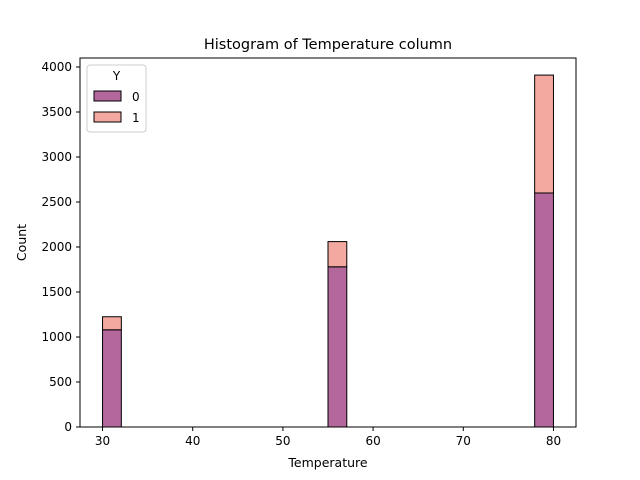 The height and width of the screenshot is (480, 640). Describe the element at coordinates (116, 76) in the screenshot. I see `legend-title: Y` at that location.